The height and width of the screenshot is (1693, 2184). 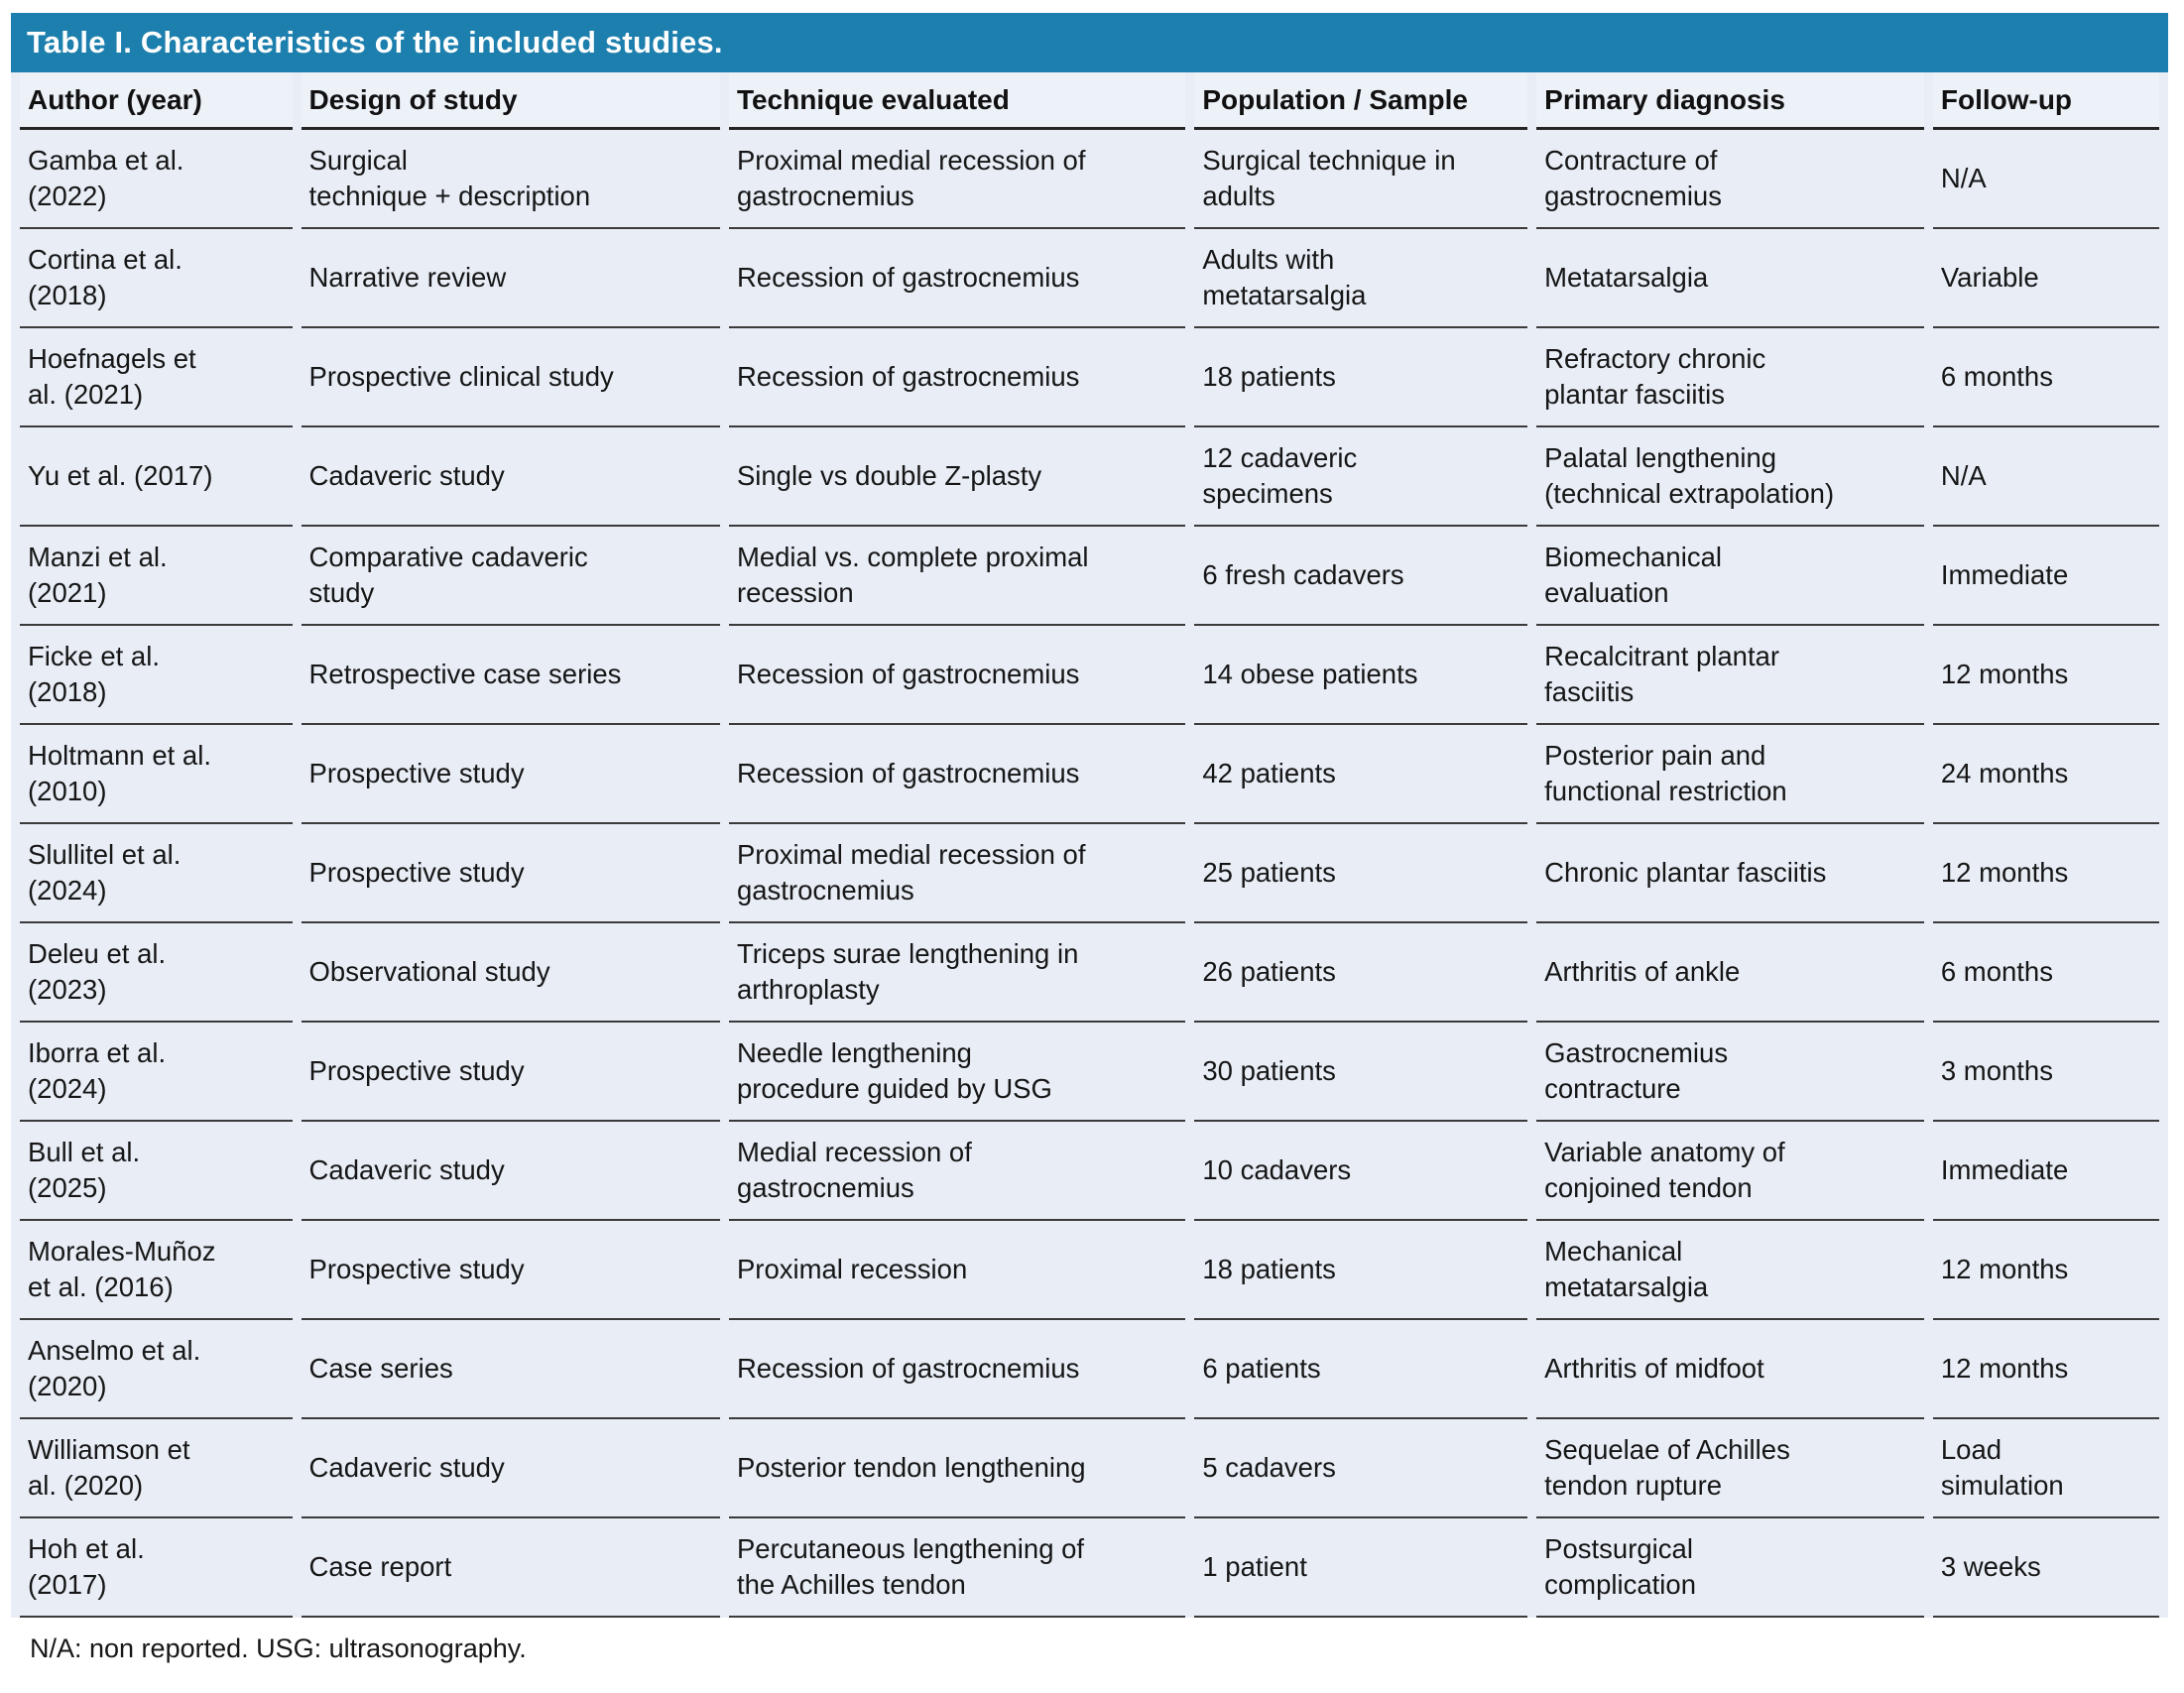 What do you see at coordinates (1361, 477) in the screenshot?
I see `table-cell: 12 cadaveric specimens` at bounding box center [1361, 477].